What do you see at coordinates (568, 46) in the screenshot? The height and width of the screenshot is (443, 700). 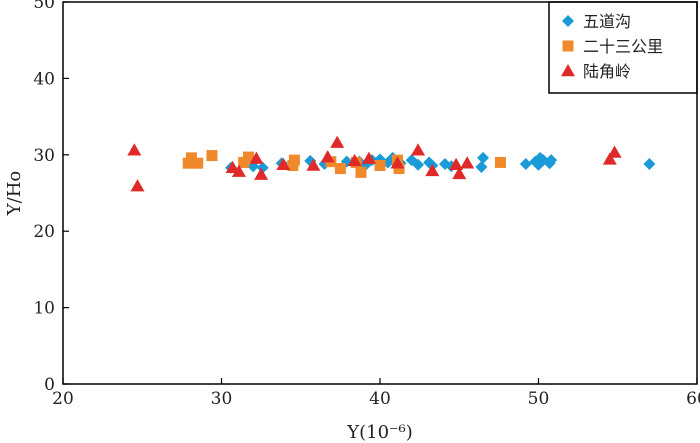 I see `legend-square-icon` at bounding box center [568, 46].